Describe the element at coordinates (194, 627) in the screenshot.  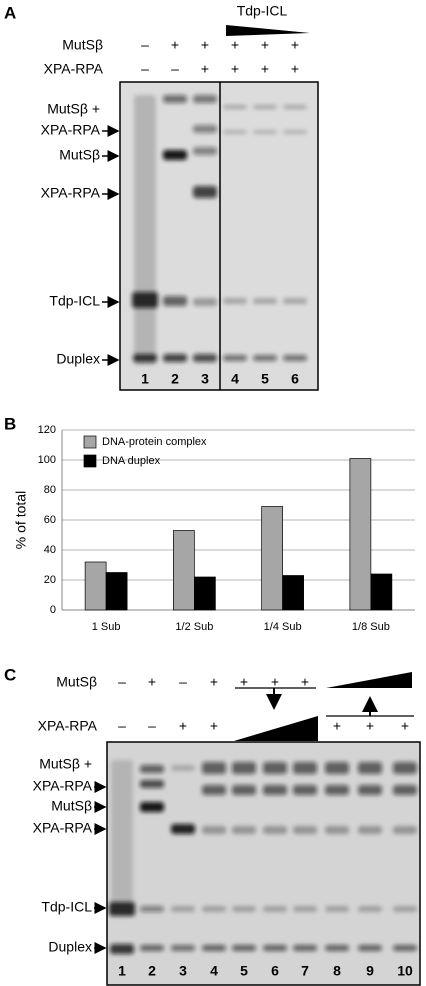
I see `x-tick-label: 1/2 Sub` at that location.